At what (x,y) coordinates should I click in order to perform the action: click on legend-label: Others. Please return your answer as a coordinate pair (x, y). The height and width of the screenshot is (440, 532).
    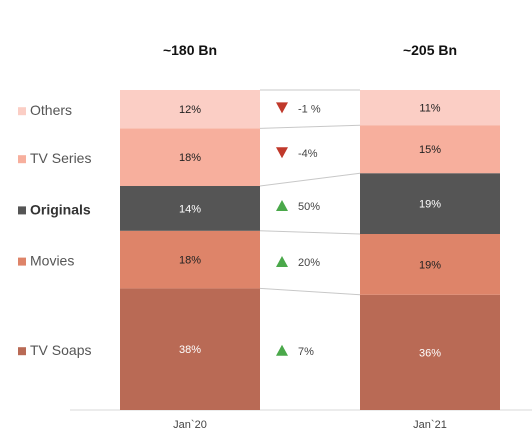
    Looking at the image, I should click on (51, 110).